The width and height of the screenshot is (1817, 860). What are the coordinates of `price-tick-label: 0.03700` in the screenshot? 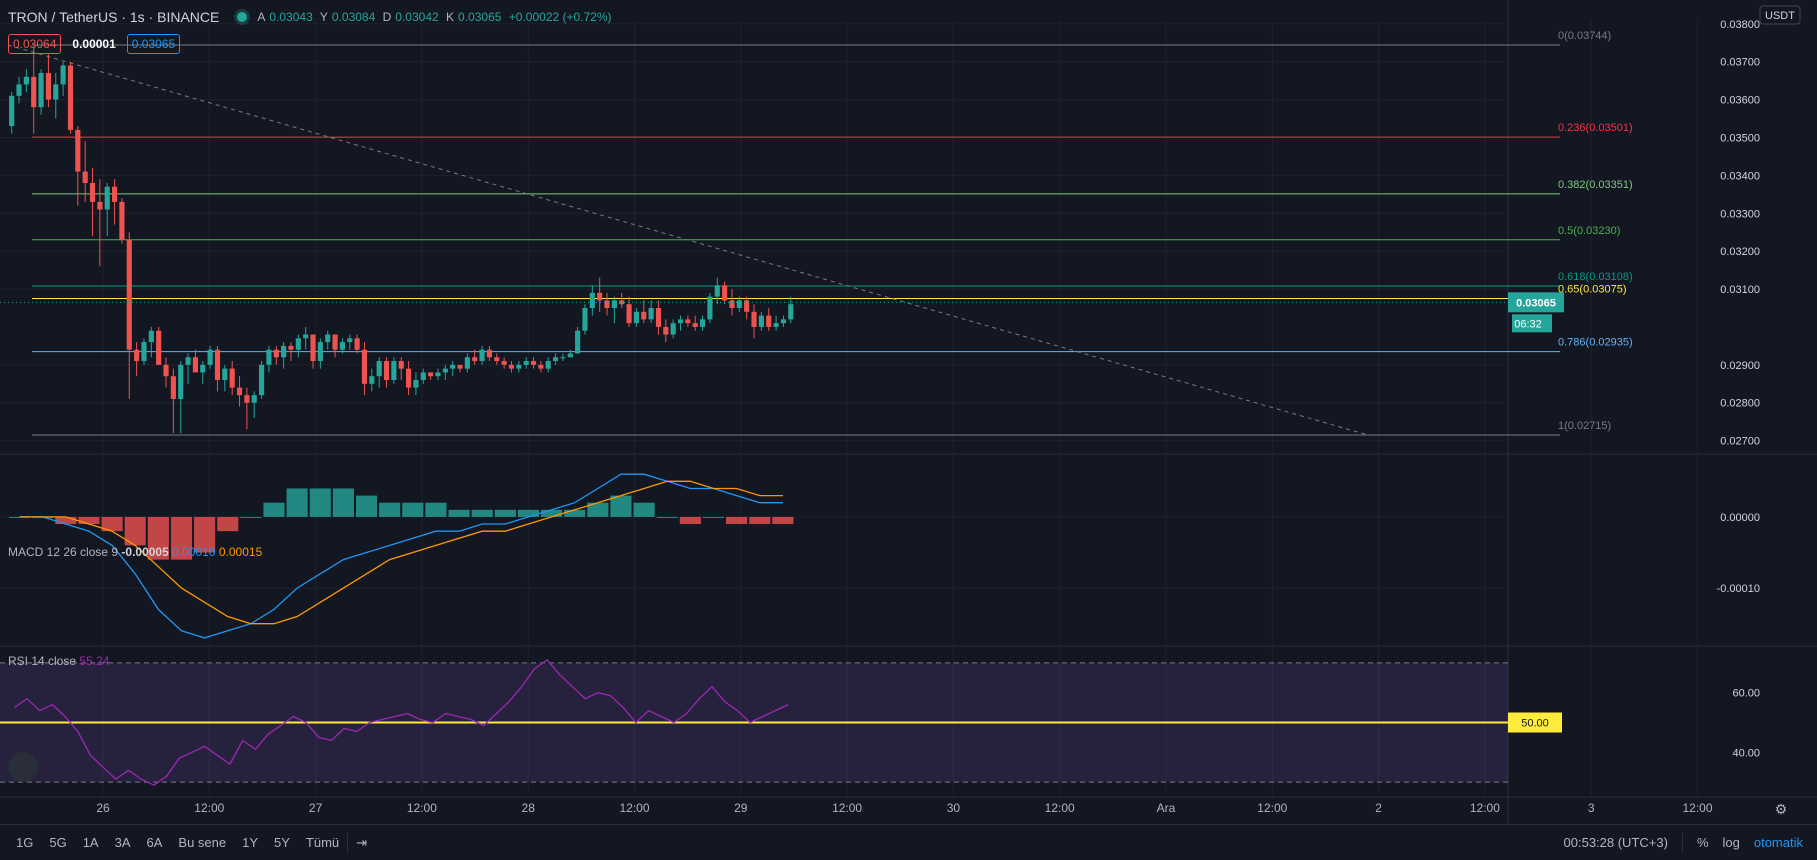 It's located at (1740, 63).